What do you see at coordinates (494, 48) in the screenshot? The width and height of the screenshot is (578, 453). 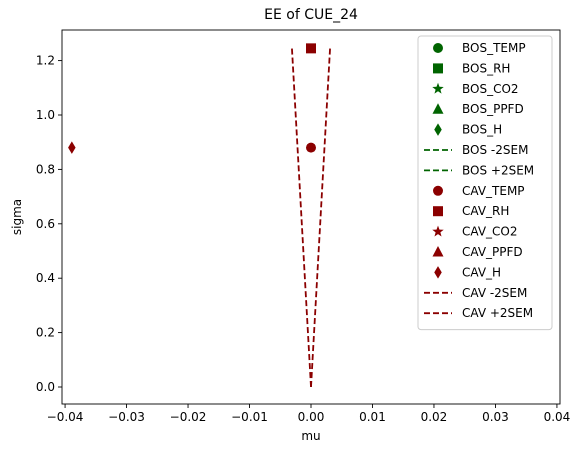 I see `legend-bos-temp-label: BOS_TEMP` at bounding box center [494, 48].